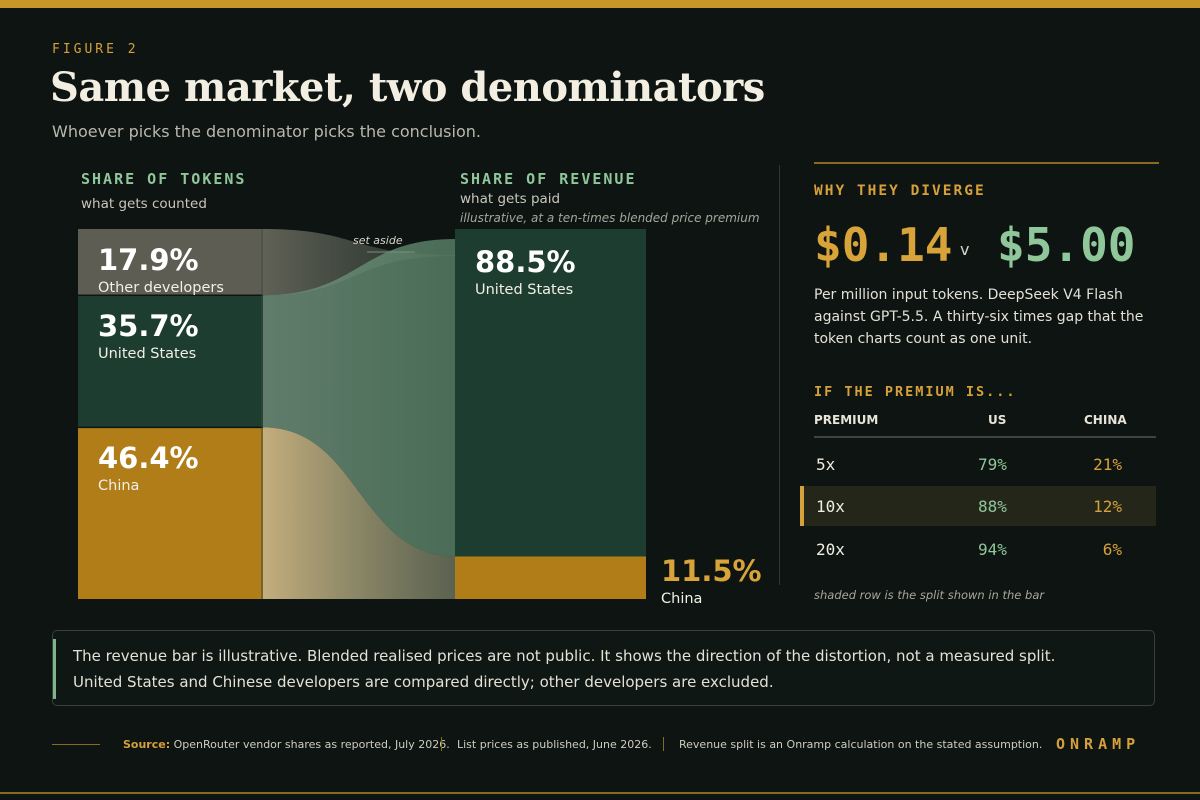  Describe the element at coordinates (1107, 464) in the screenshot. I see `china-cell: 21%` at that location.